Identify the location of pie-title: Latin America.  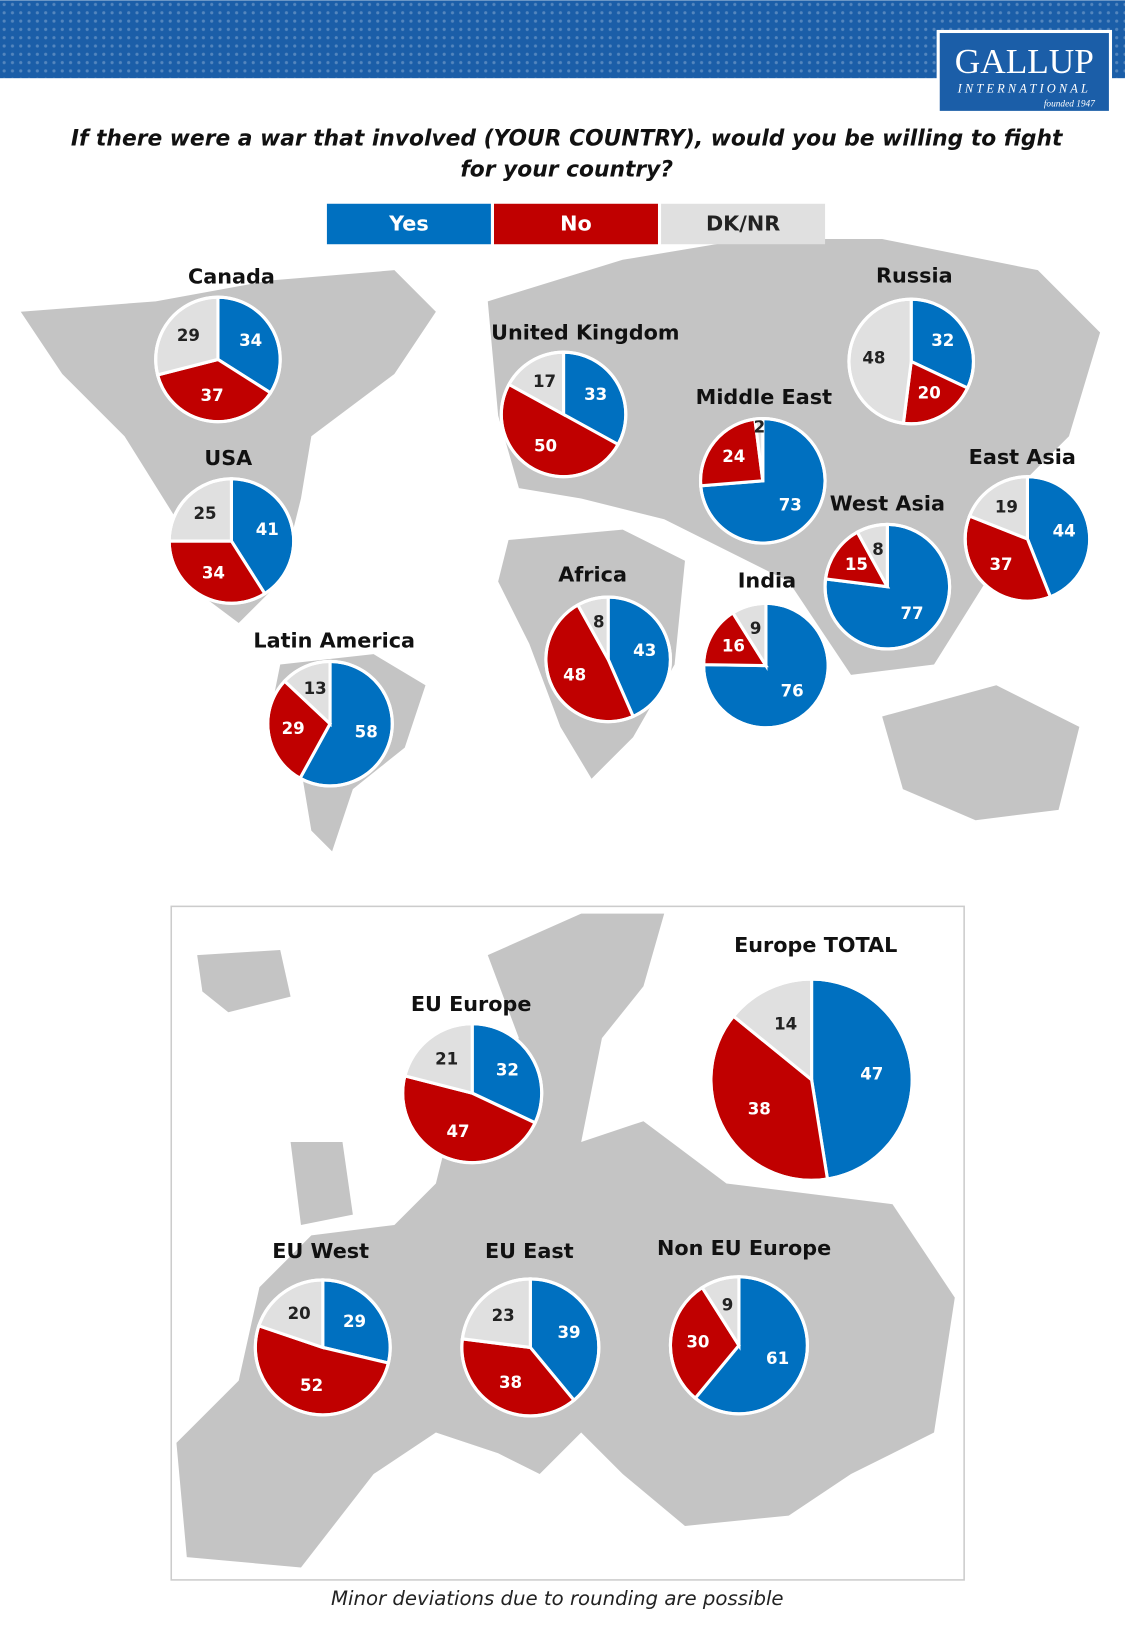
(334, 641).